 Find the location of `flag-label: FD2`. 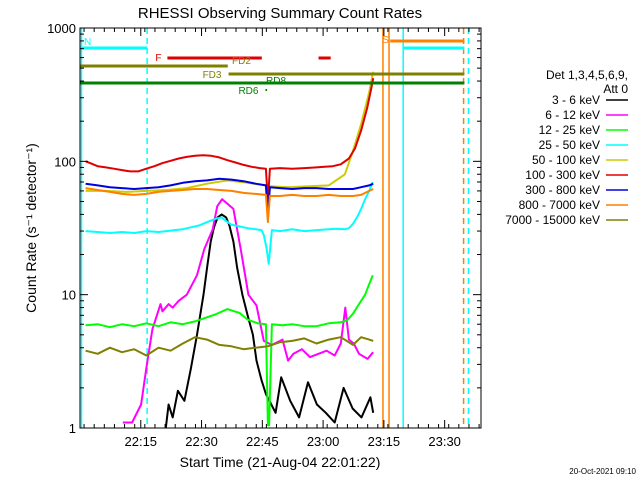

flag-label: FD2 is located at coordinates (241, 61).